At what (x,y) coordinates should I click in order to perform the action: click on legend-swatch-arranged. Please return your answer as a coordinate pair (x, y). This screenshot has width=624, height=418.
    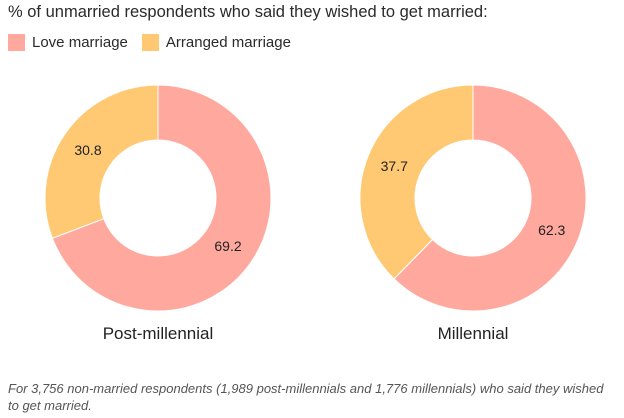
    Looking at the image, I should click on (150, 42).